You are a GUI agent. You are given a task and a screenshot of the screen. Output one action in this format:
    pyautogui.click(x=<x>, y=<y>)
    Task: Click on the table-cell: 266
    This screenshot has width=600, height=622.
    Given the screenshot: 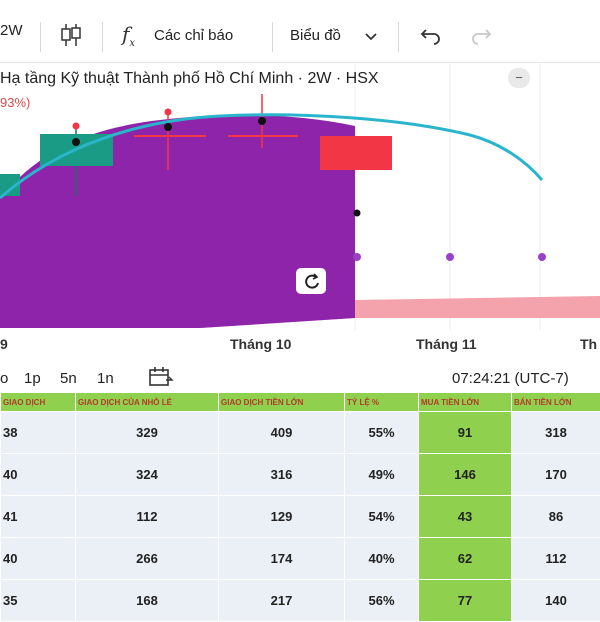 What is the action you would take?
    pyautogui.click(x=147, y=559)
    